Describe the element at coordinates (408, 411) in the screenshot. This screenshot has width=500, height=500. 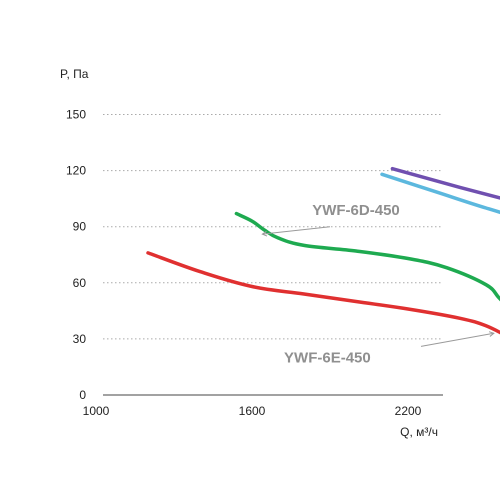
I see `x-tick-label: 2200` at that location.